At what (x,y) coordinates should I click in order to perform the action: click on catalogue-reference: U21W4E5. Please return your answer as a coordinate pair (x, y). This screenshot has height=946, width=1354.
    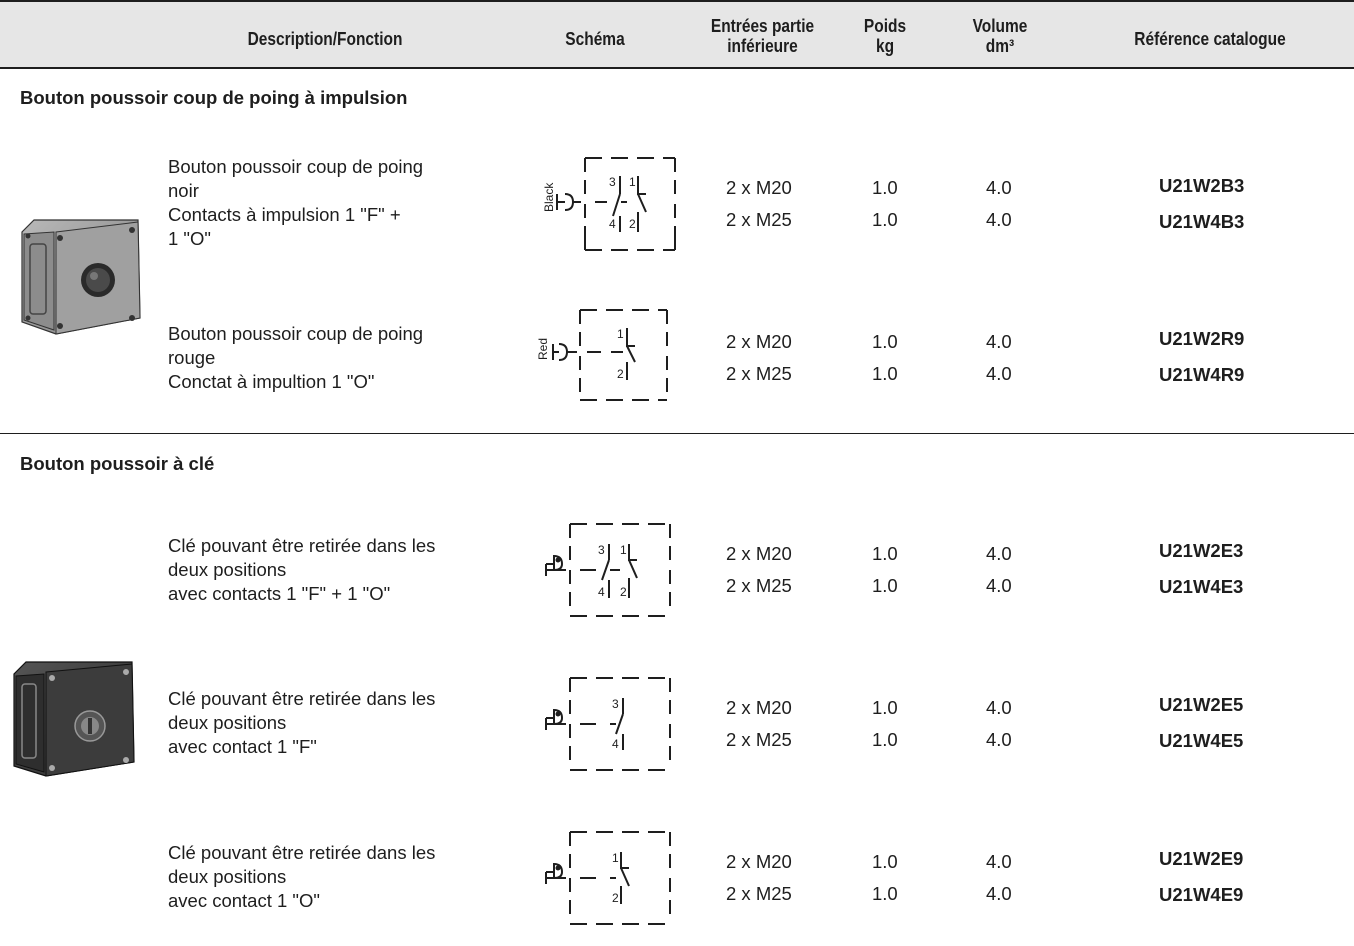
    Looking at the image, I should click on (1201, 740).